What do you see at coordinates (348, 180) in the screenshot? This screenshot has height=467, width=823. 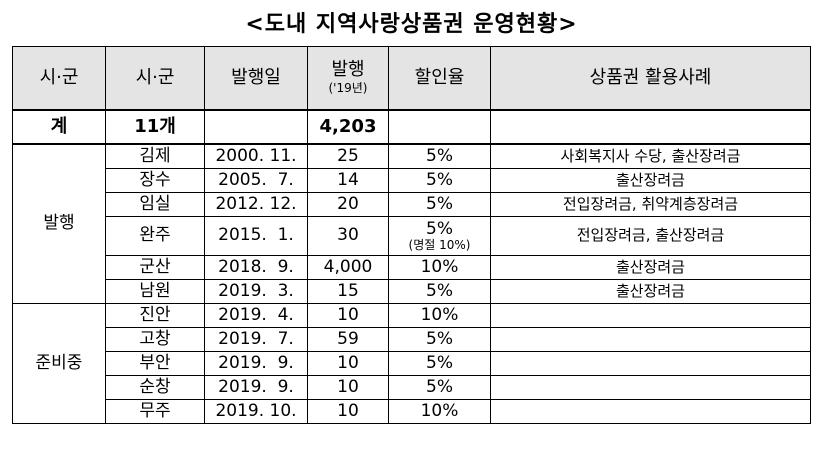 I see `amount-cell: 14` at bounding box center [348, 180].